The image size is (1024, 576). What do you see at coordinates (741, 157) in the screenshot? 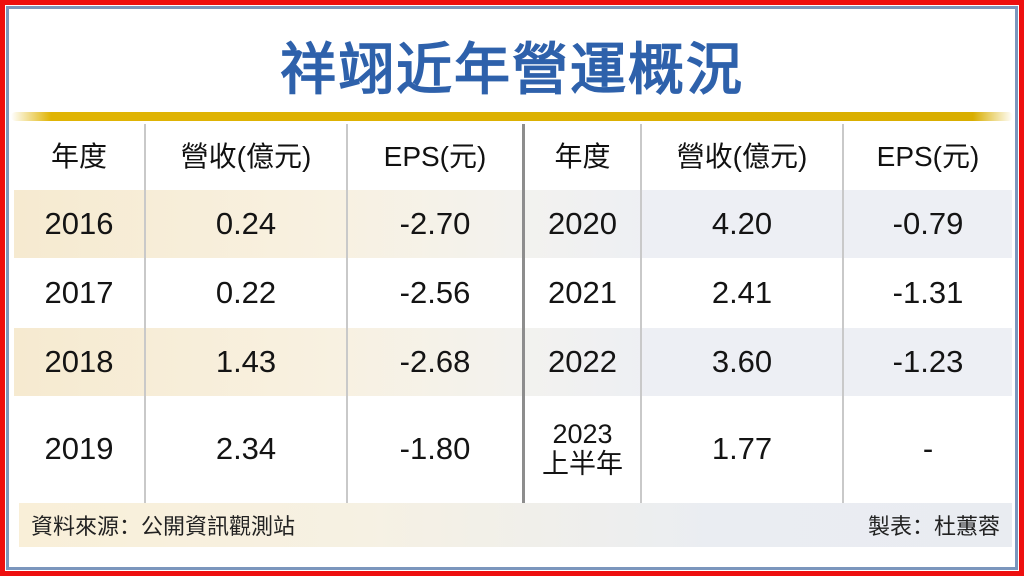
I see `header-revenue-right: 營收(億元)` at bounding box center [741, 157].